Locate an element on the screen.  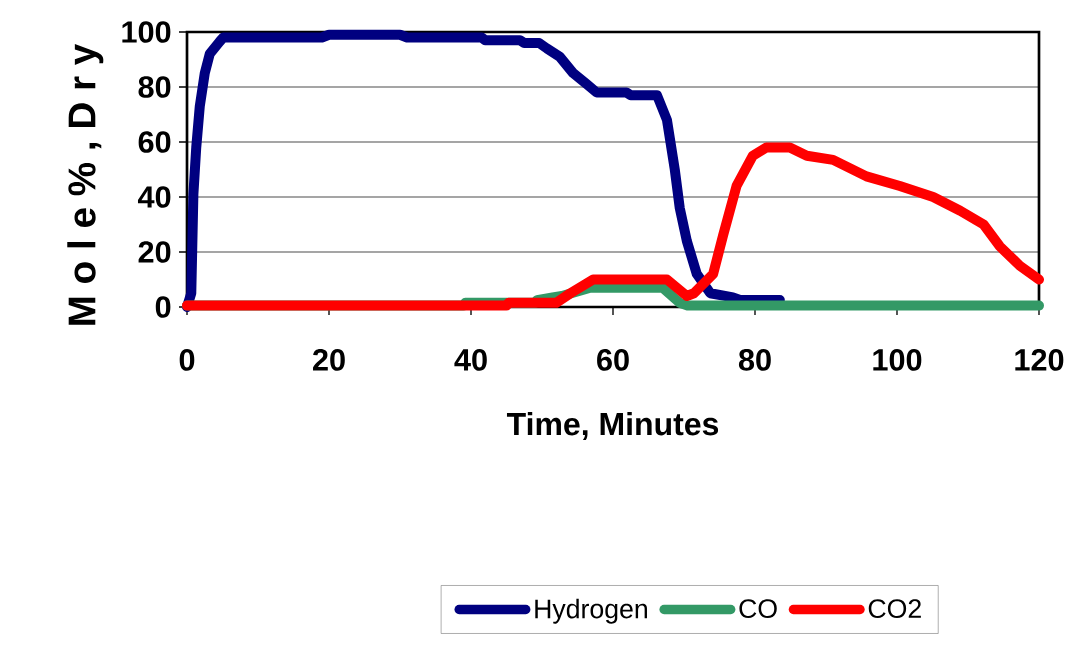
y-tick-label: 100 is located at coordinates (146, 32).